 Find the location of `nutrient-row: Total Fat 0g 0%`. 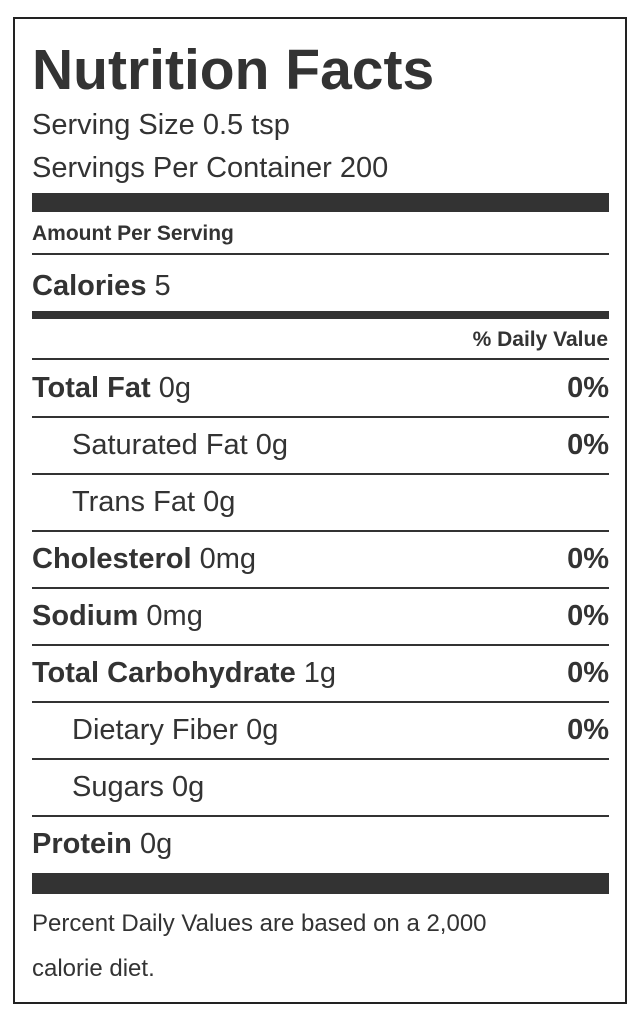

nutrient-row: Total Fat 0g 0% is located at coordinates (320, 388).